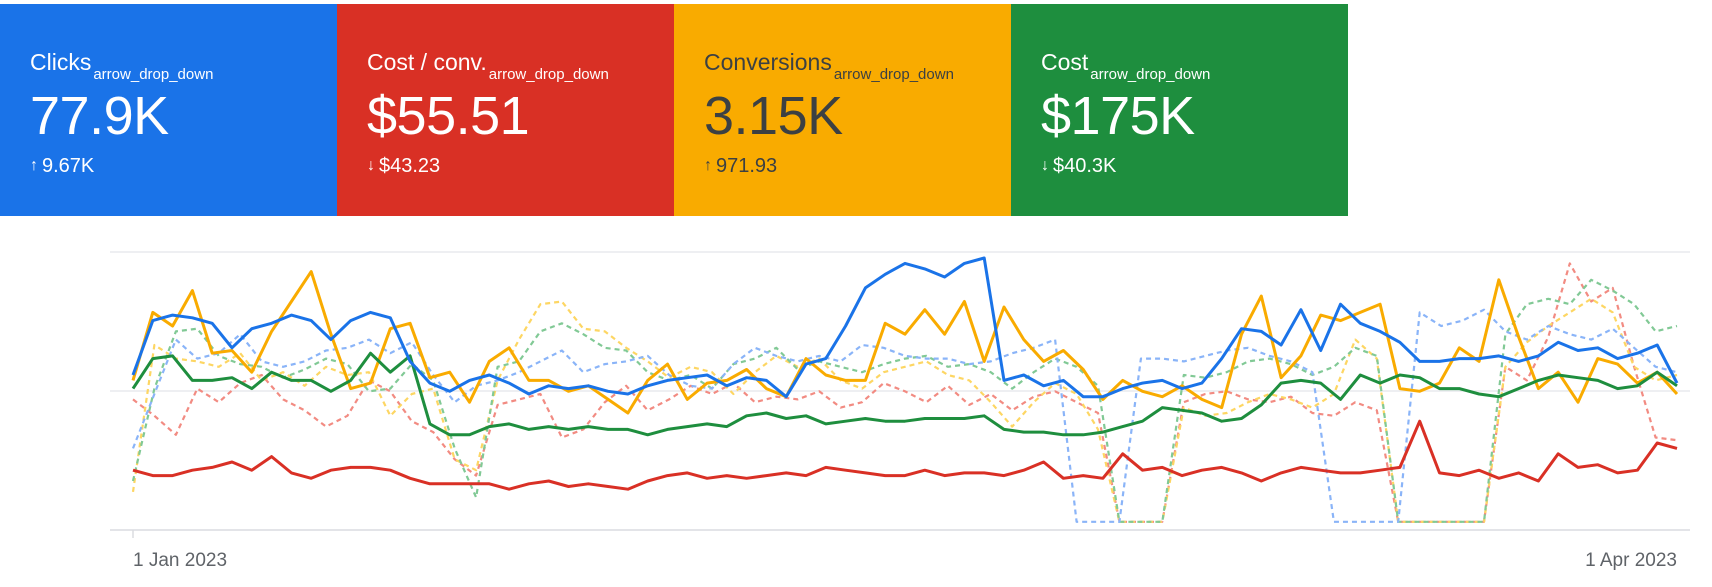 The height and width of the screenshot is (587, 1712). Describe the element at coordinates (520, 166) in the screenshot. I see `card-delta: ↓ $43.23` at that location.